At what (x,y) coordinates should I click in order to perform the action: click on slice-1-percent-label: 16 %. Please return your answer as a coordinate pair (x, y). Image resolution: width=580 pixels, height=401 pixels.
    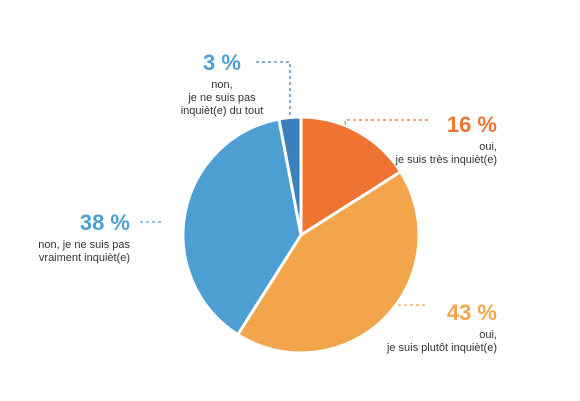
    Looking at the image, I should click on (472, 124).